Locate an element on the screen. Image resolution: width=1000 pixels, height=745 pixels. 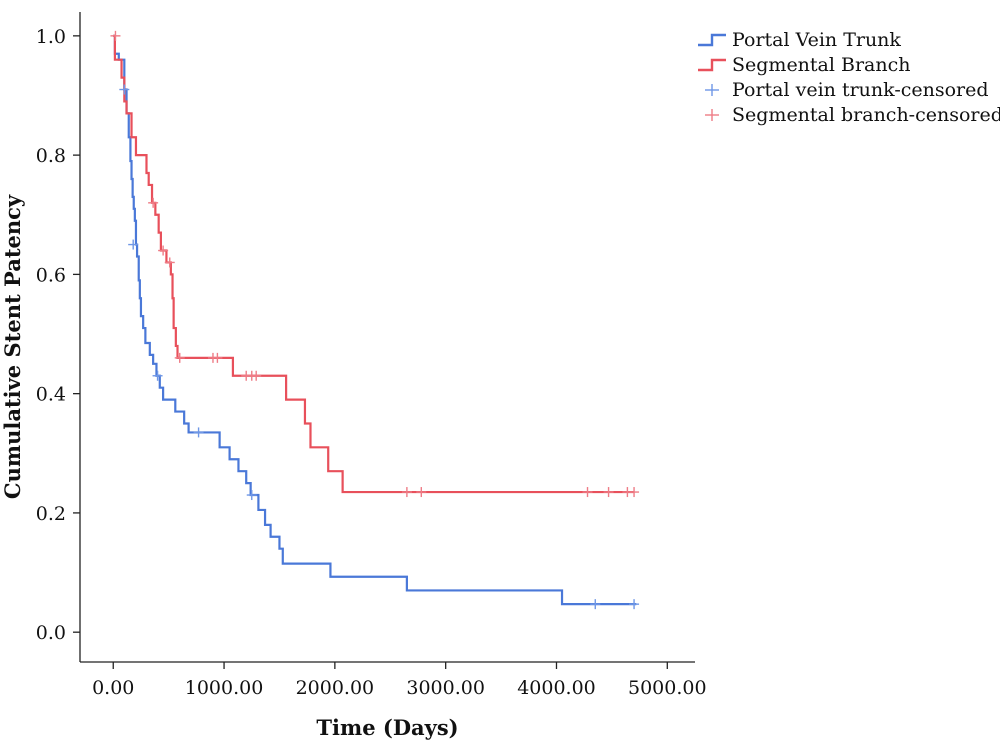
legend-item: Portal vein trunk-censored is located at coordinates (847, 90).